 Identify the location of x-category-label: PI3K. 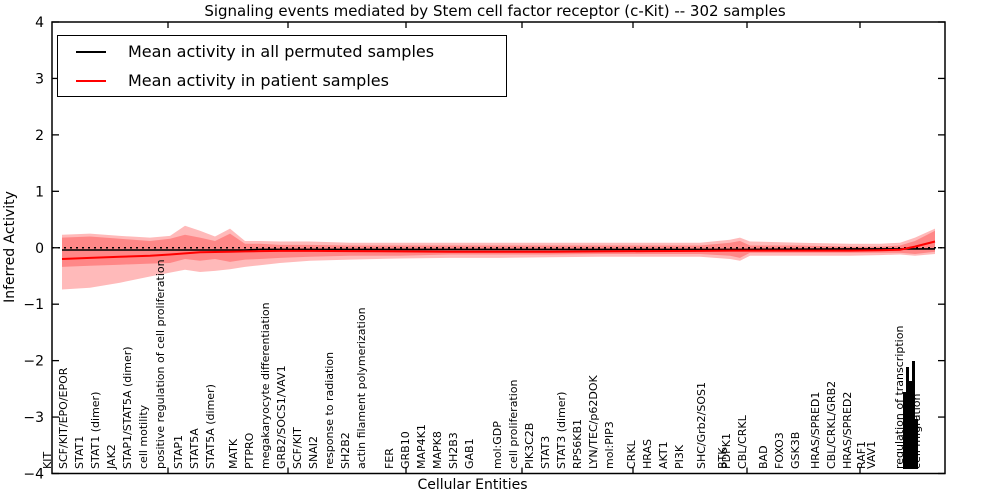
(679, 456).